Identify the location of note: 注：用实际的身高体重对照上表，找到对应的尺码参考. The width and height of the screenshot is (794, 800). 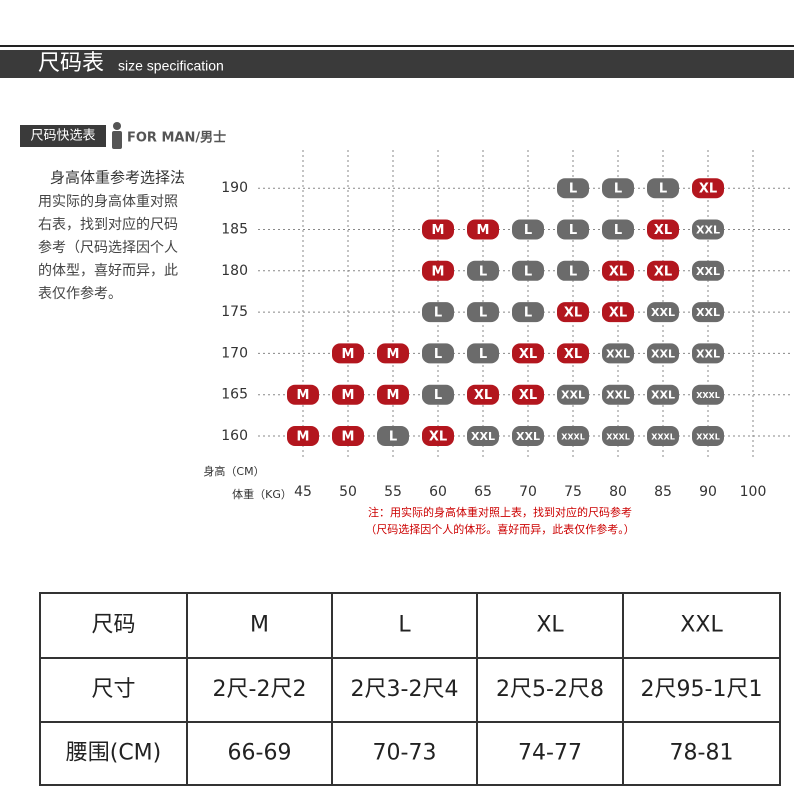
(500, 512).